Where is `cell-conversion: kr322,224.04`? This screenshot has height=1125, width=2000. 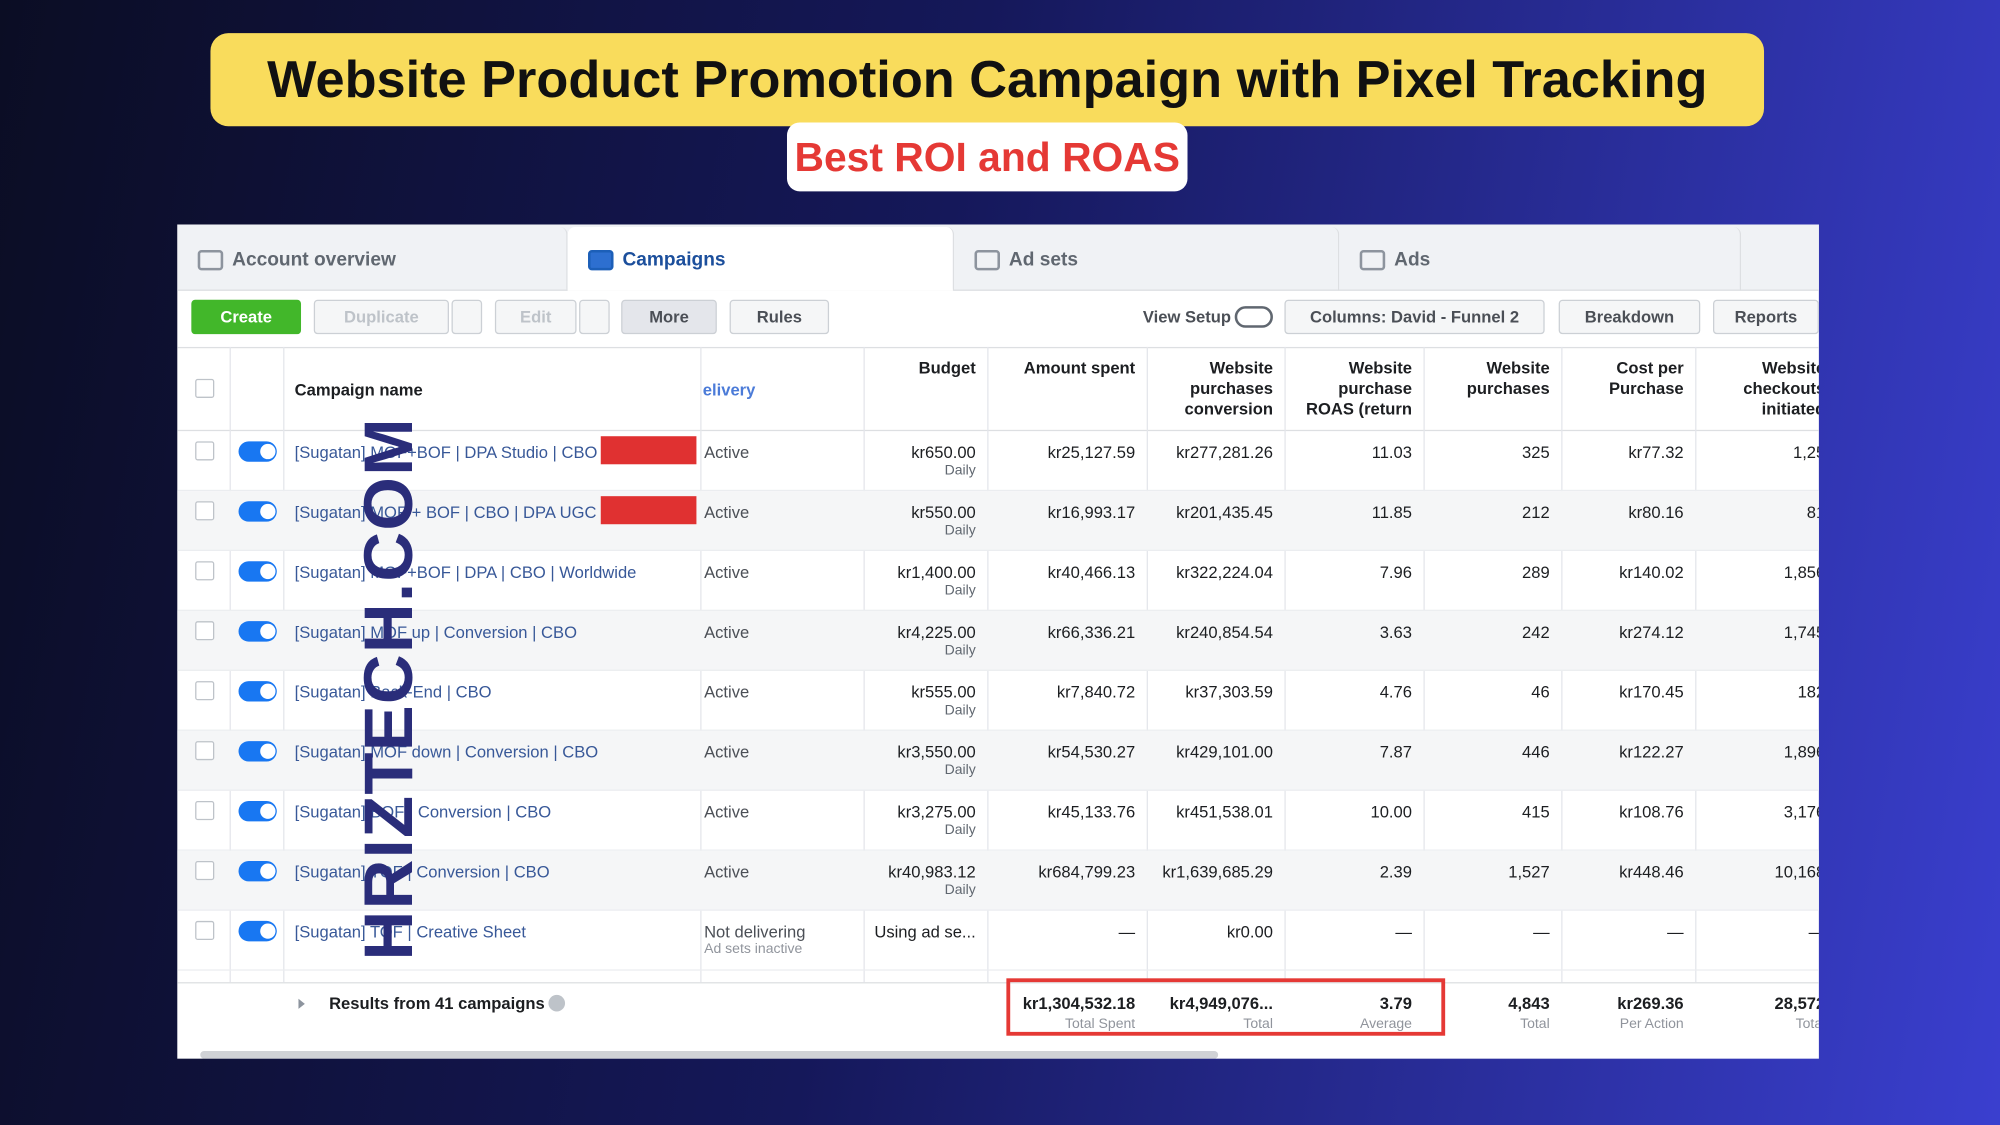 cell-conversion: kr322,224.04 is located at coordinates (1224, 572).